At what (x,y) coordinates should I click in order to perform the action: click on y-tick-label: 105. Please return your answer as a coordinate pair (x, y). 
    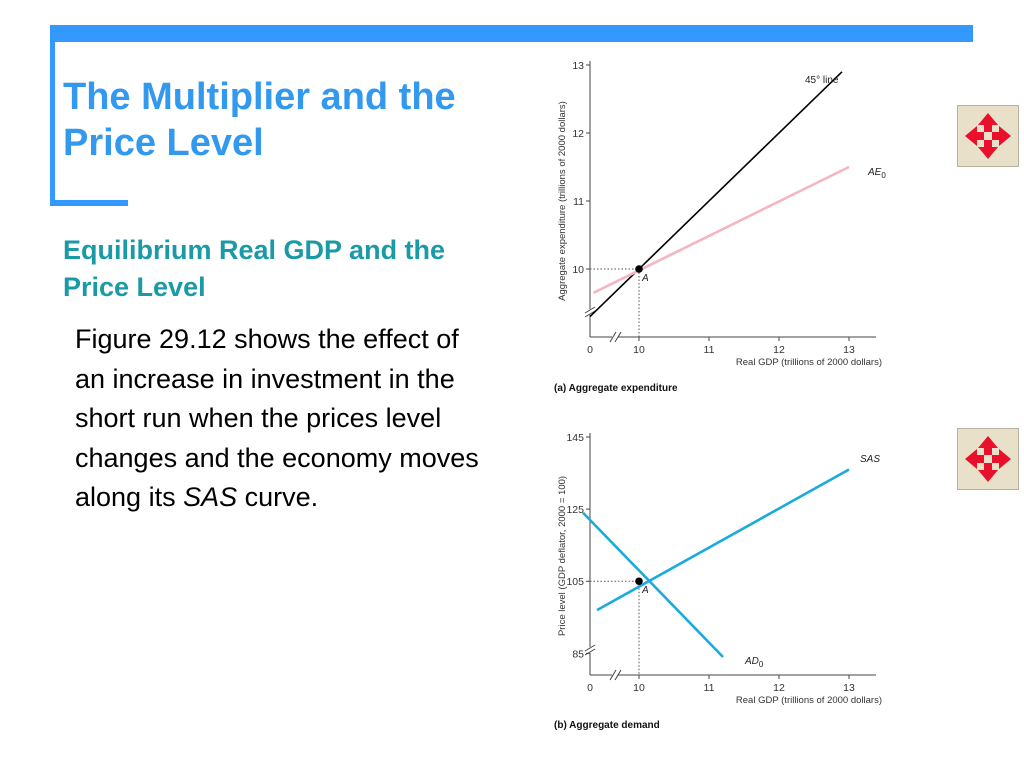
    Looking at the image, I should click on (575, 582).